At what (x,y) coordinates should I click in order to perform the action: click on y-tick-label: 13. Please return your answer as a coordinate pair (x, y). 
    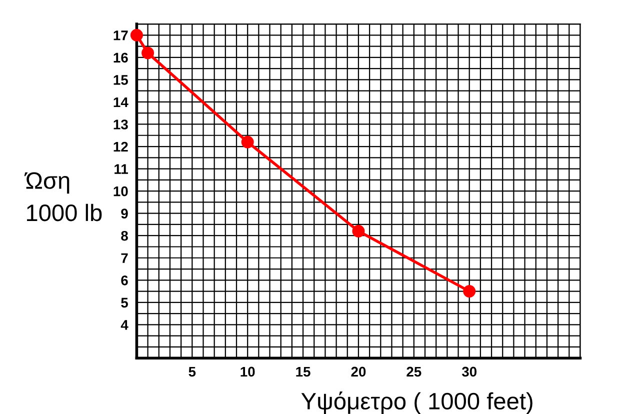
    Looking at the image, I should click on (121, 125).